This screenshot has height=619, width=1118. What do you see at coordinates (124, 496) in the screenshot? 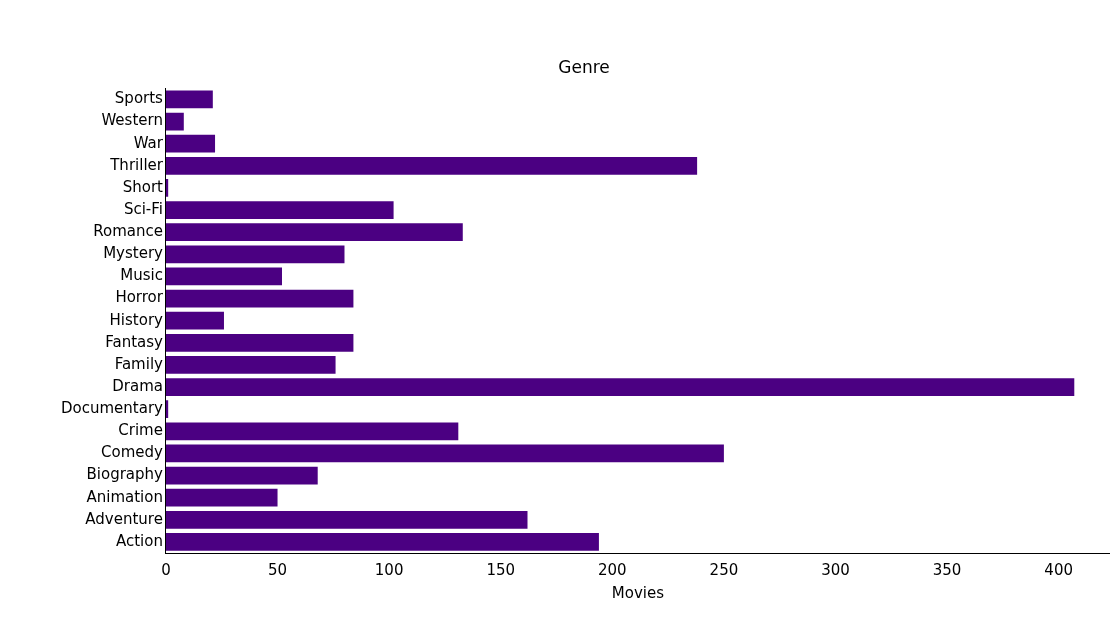
I see `y-tick-label: Animation` at bounding box center [124, 496].